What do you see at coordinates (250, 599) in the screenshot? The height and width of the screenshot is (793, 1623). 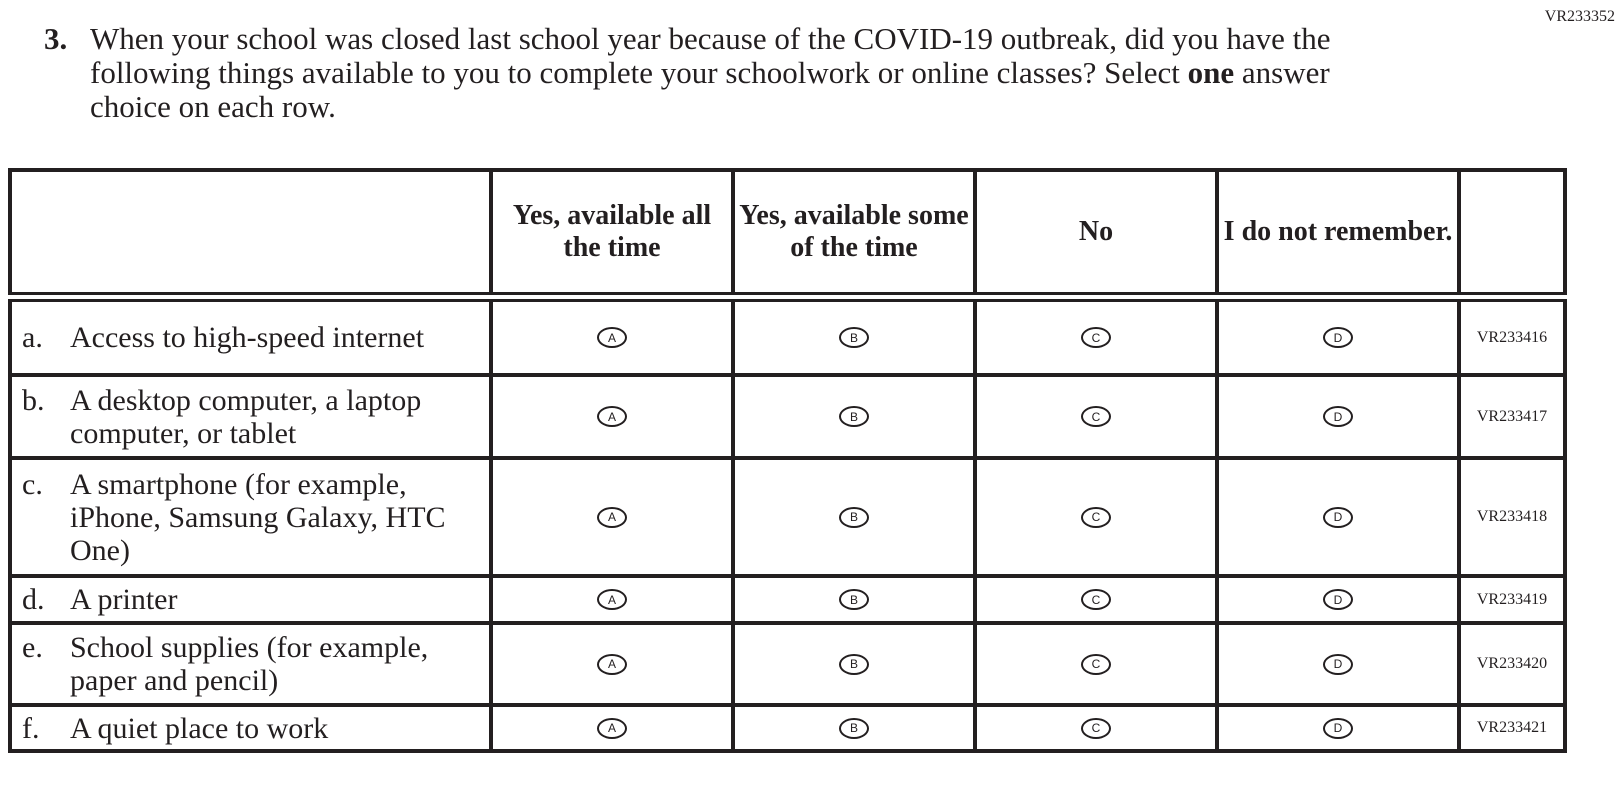 I see `row-label: d. A printer` at bounding box center [250, 599].